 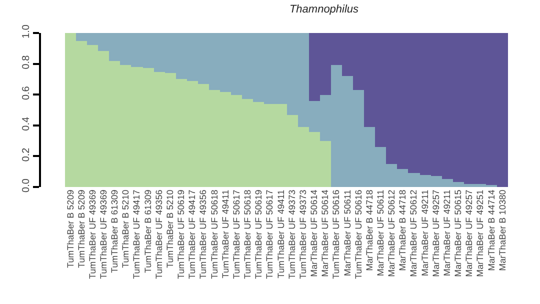 I want to click on y-tick-label: 0.2, so click(x=26, y=154).